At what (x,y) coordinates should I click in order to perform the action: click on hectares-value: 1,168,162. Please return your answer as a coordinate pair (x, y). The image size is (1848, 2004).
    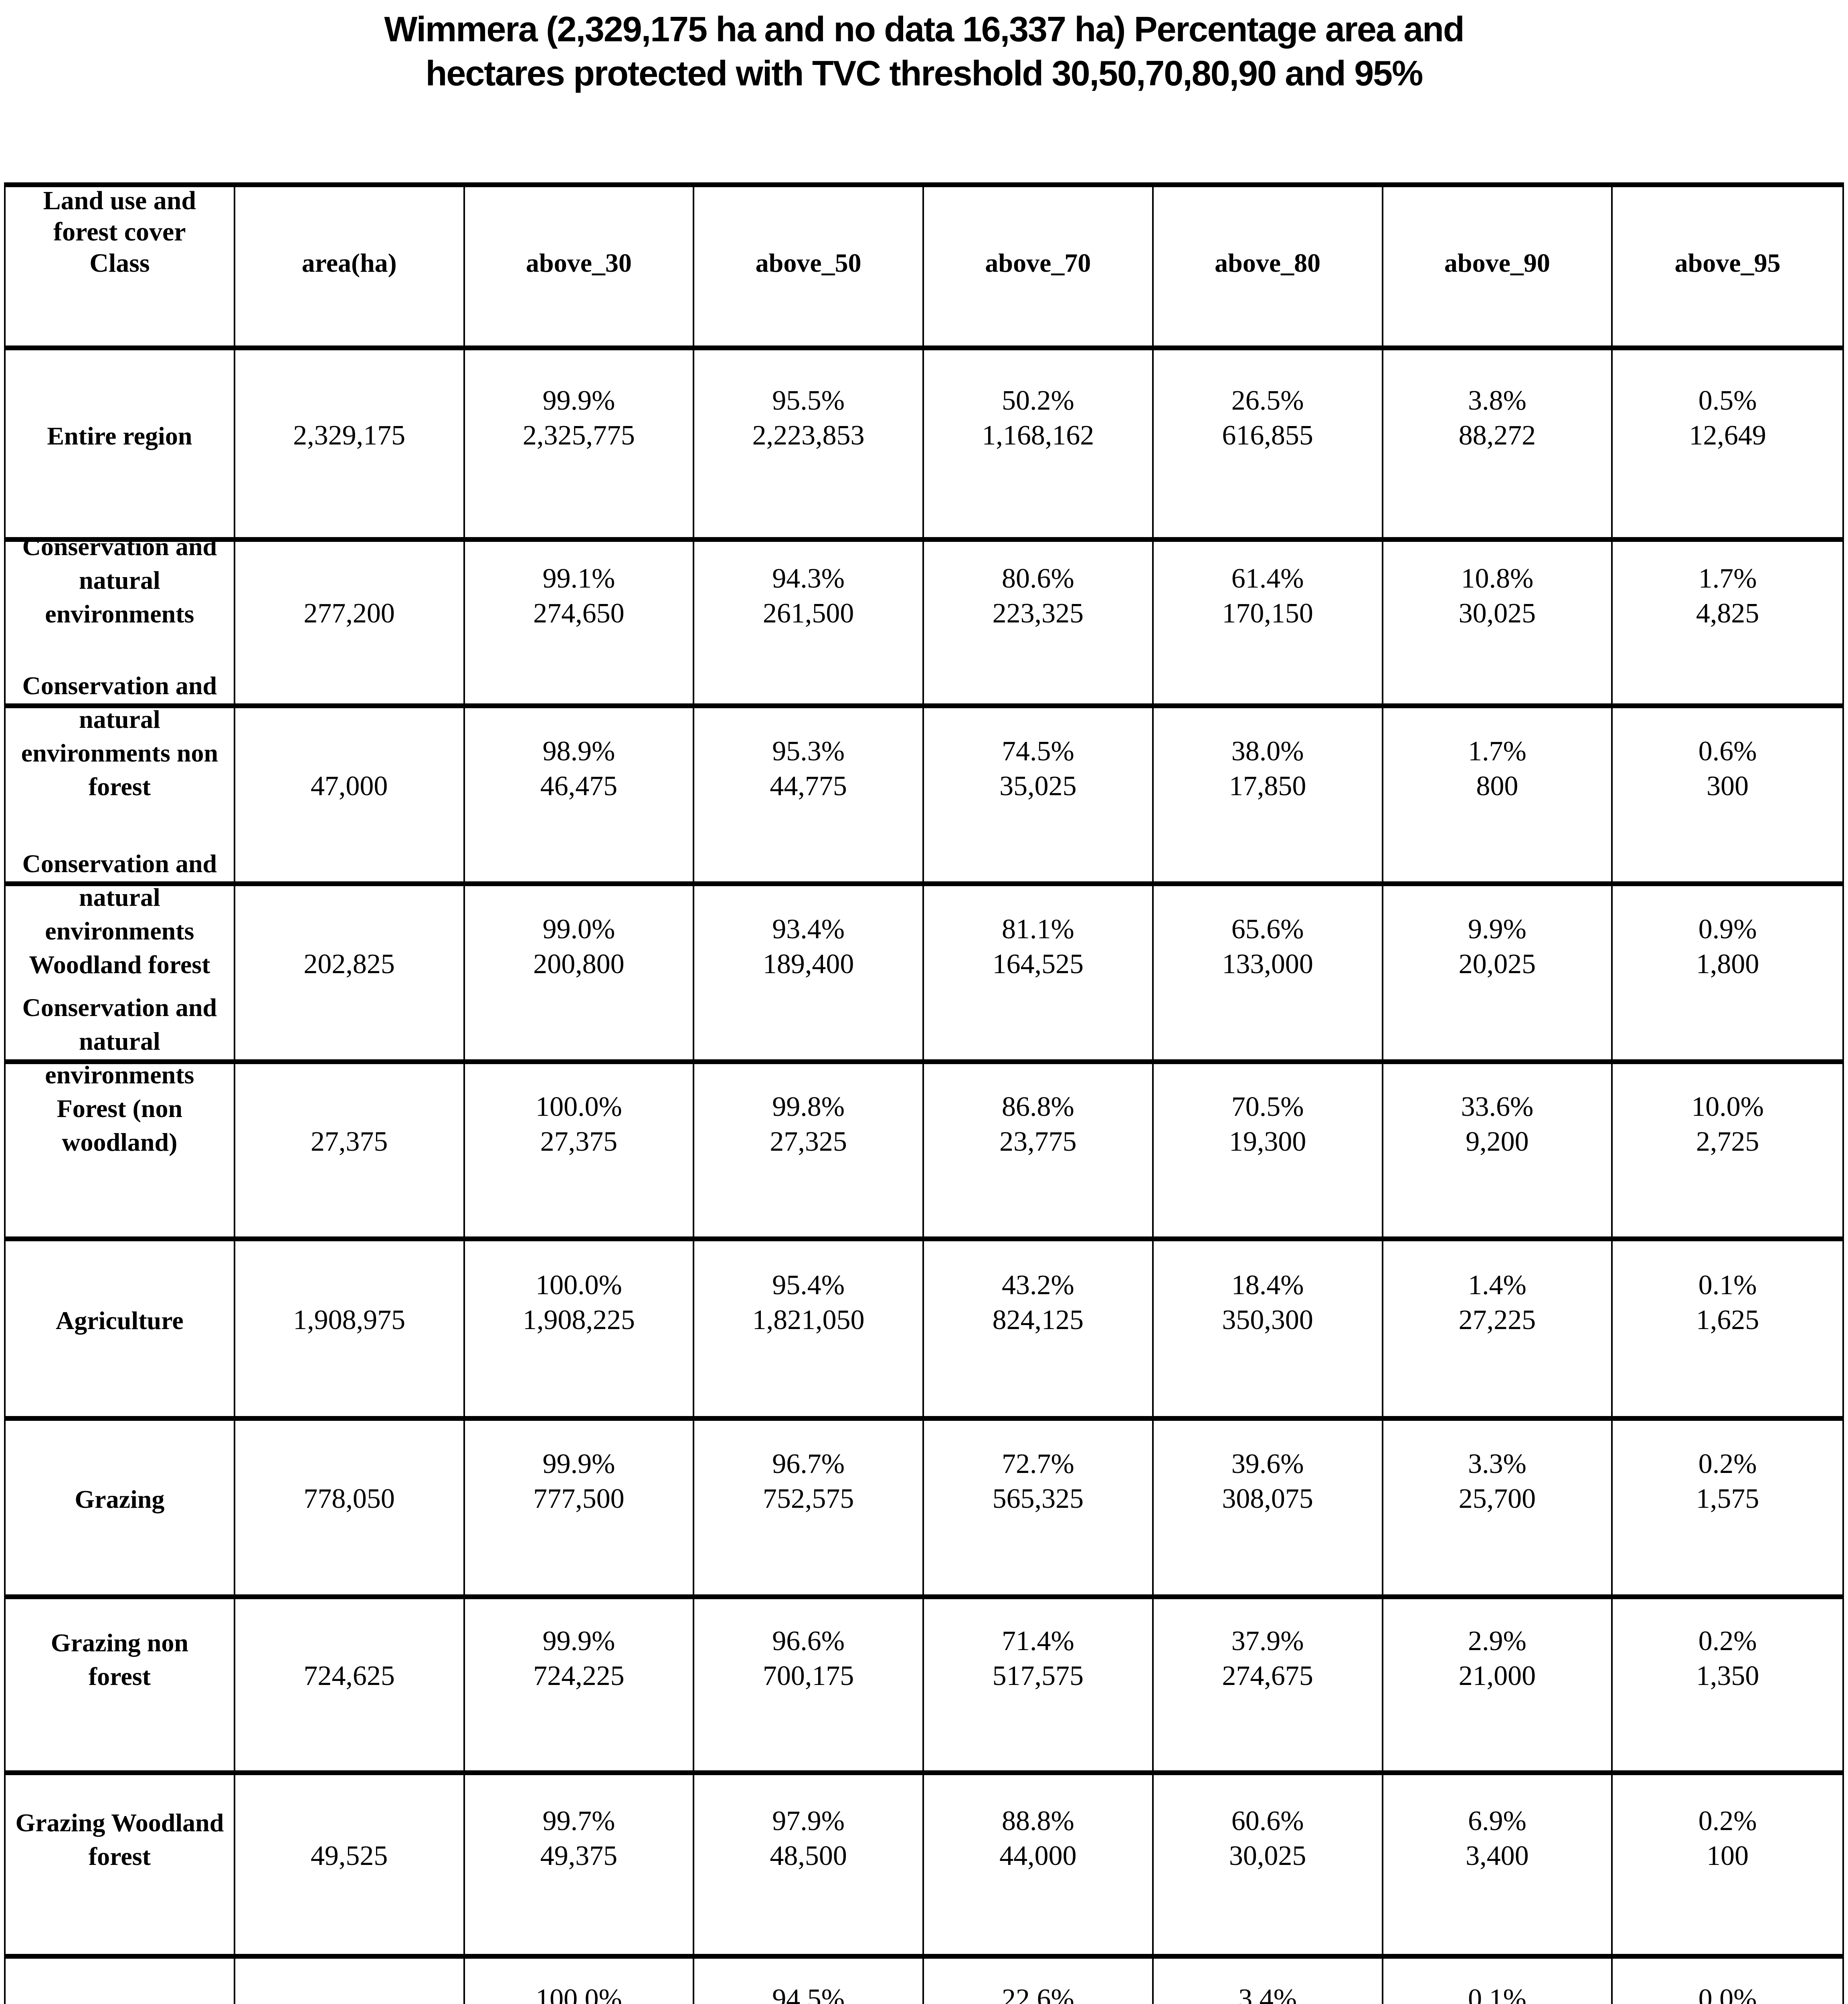
    Looking at the image, I should click on (1038, 435).